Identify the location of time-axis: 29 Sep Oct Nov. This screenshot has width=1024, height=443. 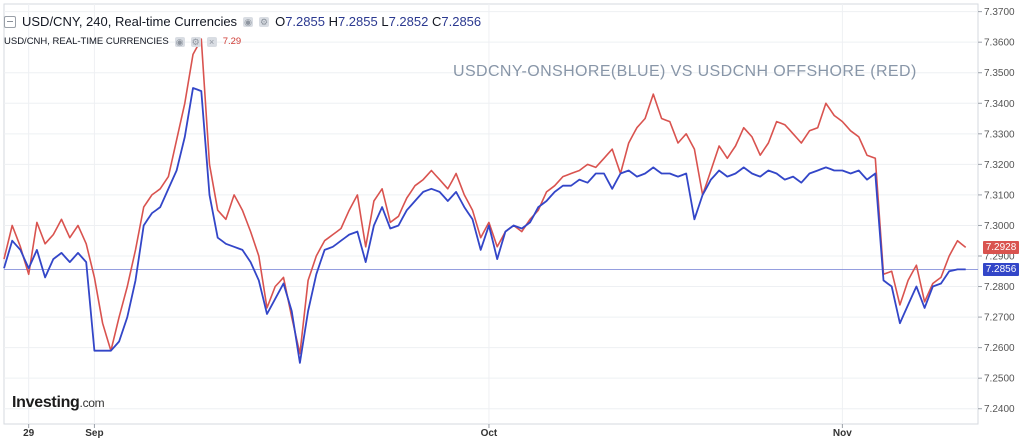
(437, 431).